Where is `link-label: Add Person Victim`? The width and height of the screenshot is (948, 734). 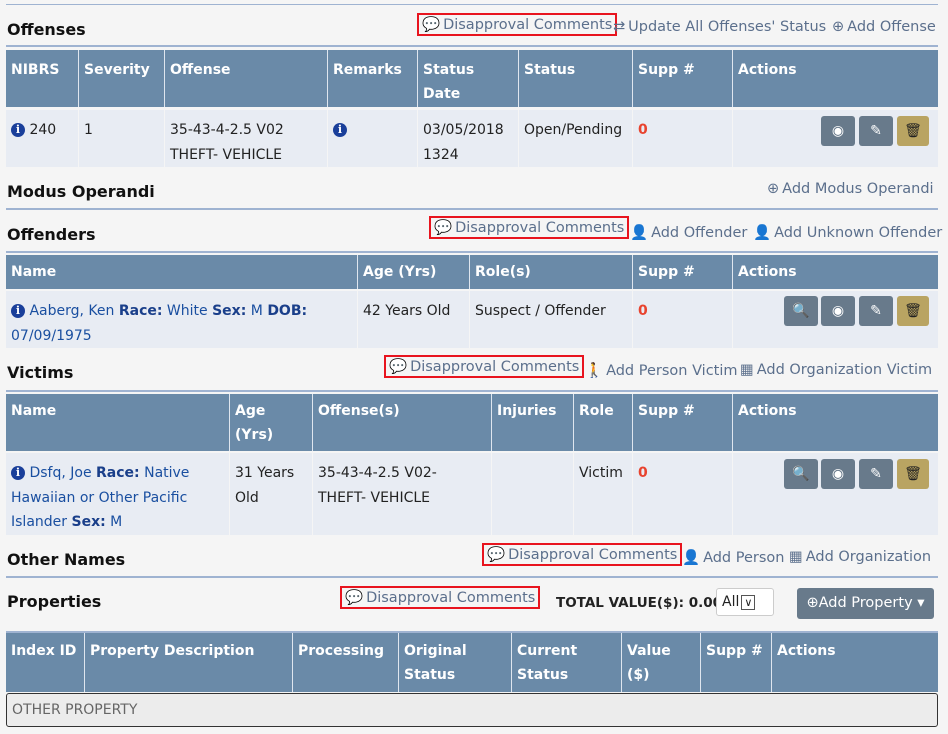 link-label: Add Person Victim is located at coordinates (672, 370).